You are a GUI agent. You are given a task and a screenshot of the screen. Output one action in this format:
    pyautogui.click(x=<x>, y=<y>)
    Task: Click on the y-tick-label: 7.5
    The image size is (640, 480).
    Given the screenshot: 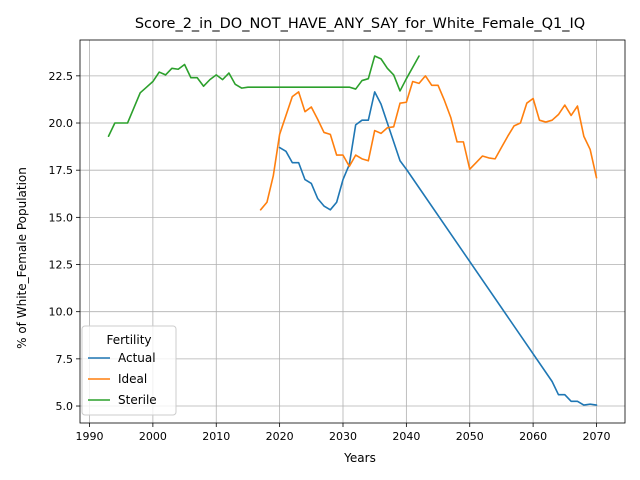 What is the action you would take?
    pyautogui.click(x=65, y=359)
    